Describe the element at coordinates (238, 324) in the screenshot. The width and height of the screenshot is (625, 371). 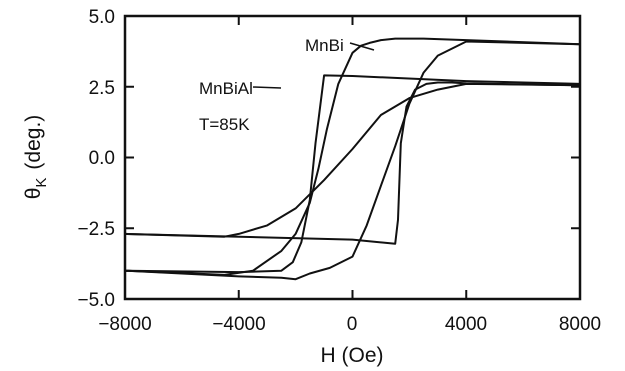
I see `x-tick-label: −4000` at that location.